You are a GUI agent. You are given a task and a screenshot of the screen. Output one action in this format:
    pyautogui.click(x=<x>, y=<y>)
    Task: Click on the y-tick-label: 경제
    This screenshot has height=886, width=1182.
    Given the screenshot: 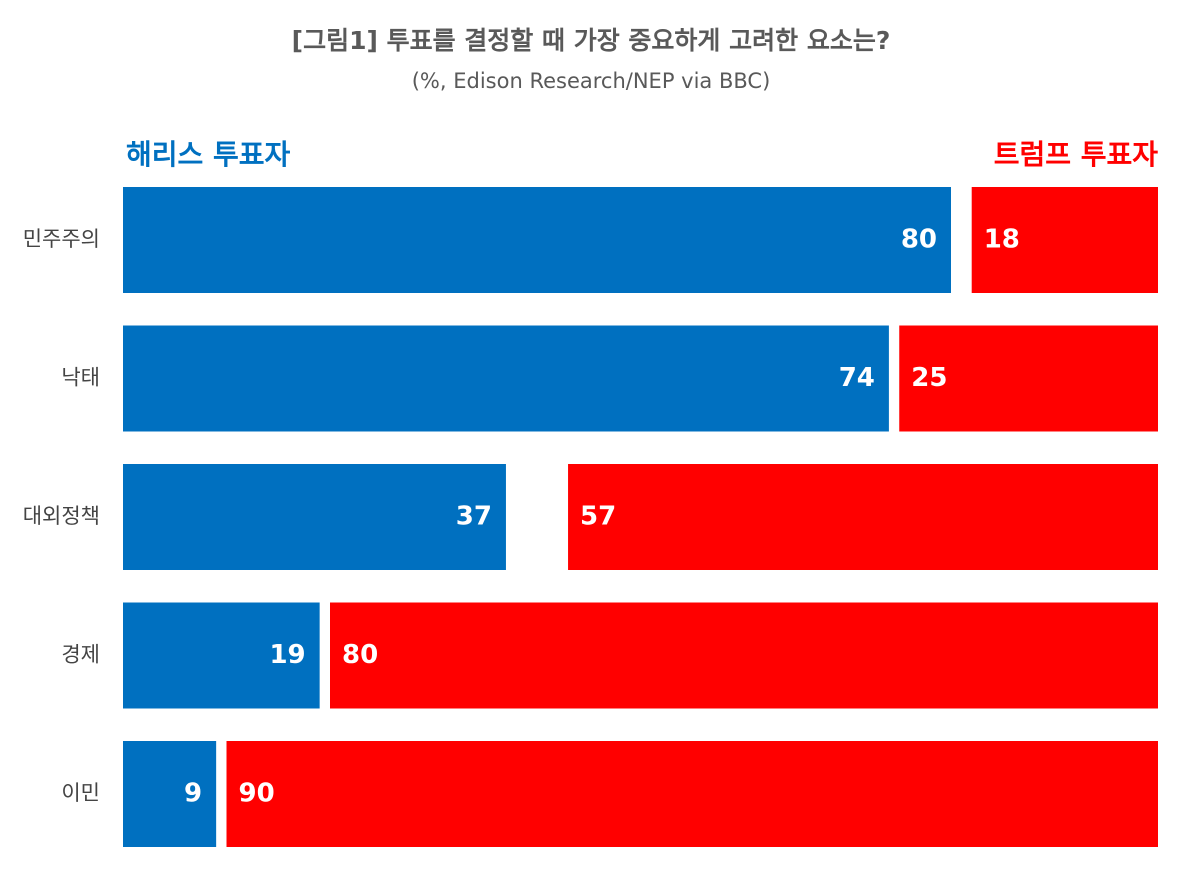 What is the action you would take?
    pyautogui.click(x=80, y=655)
    